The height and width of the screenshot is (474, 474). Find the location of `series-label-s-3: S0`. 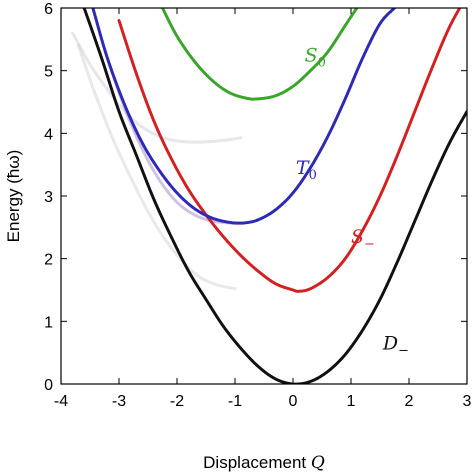

series-label-s-3: S0 is located at coordinates (315, 57).